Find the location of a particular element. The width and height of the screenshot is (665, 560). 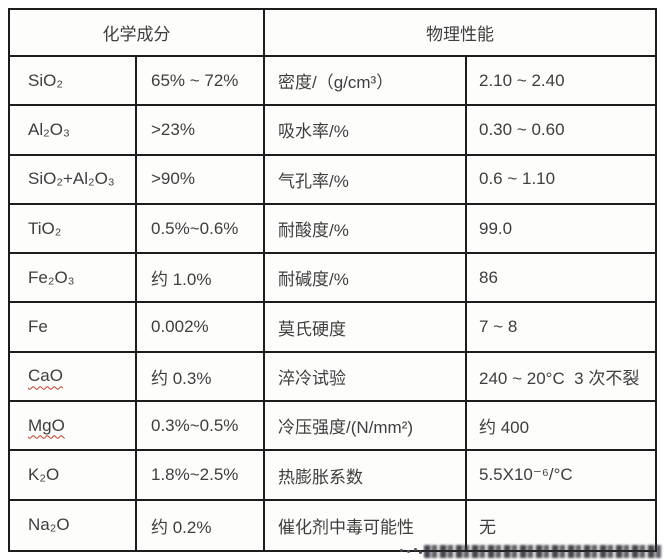

chem-value: >23% is located at coordinates (173, 129).